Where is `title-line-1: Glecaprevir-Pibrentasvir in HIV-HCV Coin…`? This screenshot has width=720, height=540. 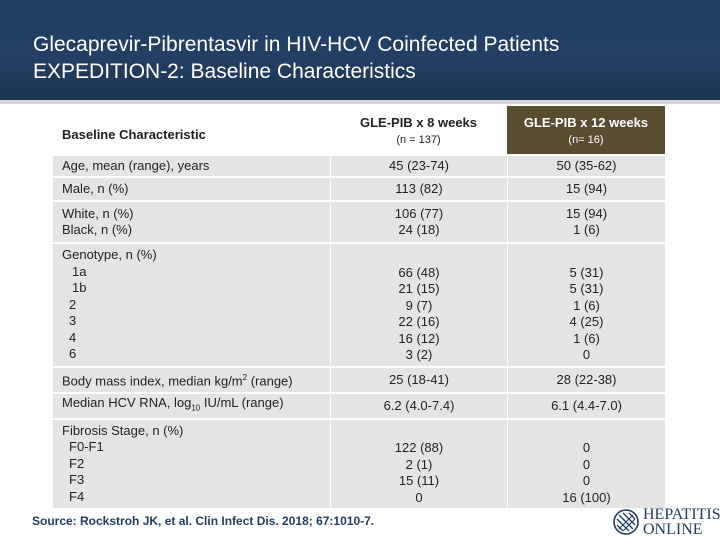
title-line-1: Glecaprevir-Pibrentasvir in HIV-HCV Coin… is located at coordinates (296, 44).